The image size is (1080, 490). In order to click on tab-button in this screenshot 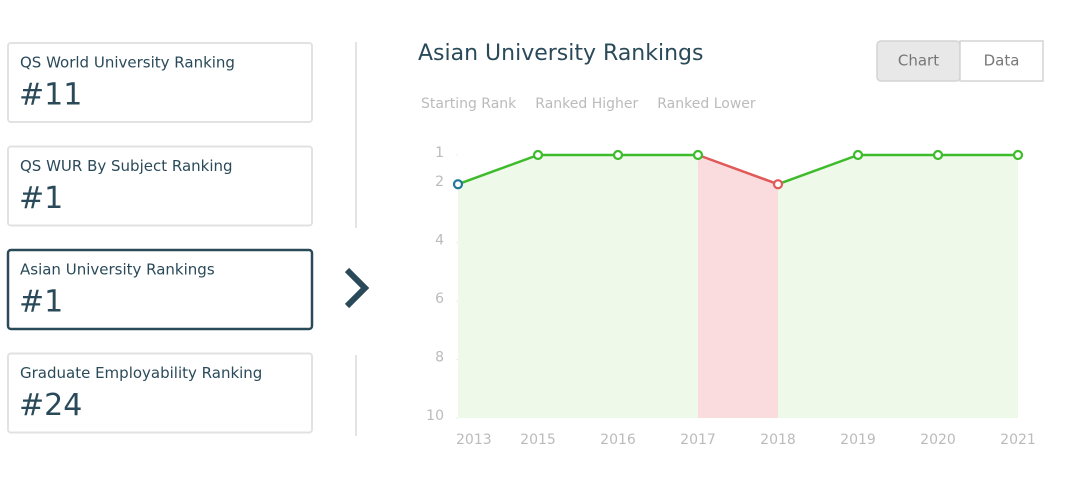, I will do `click(1001, 61)`.